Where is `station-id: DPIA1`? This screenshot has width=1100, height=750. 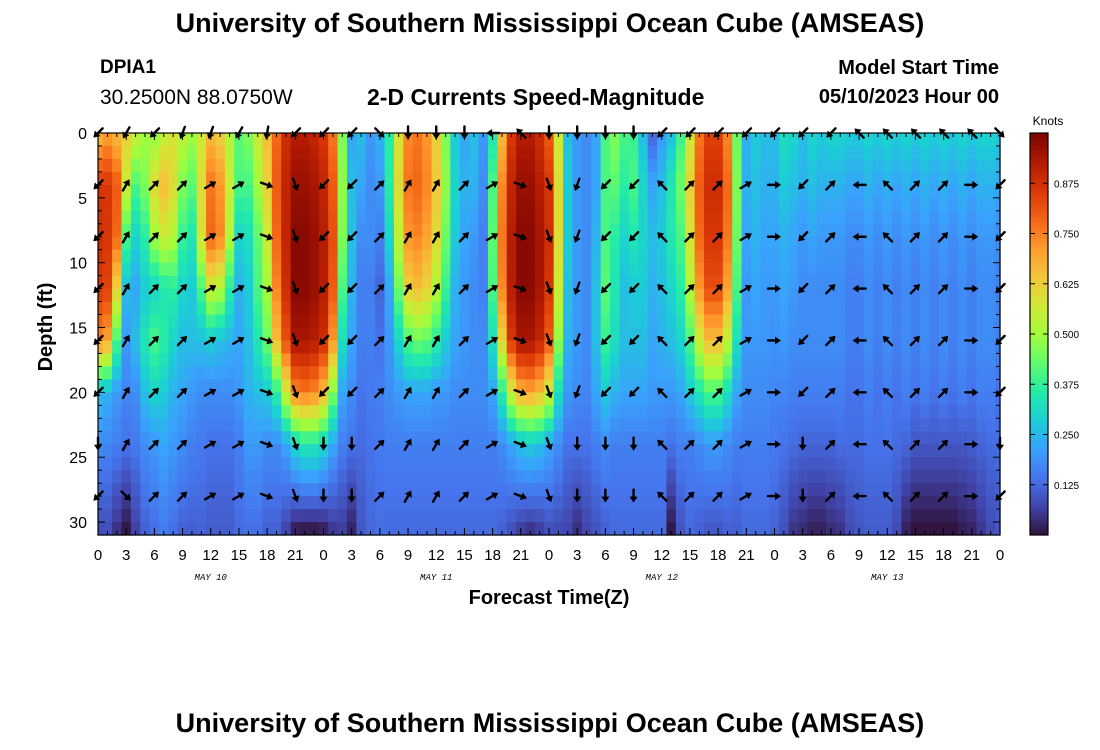
station-id: DPIA1 is located at coordinates (128, 67).